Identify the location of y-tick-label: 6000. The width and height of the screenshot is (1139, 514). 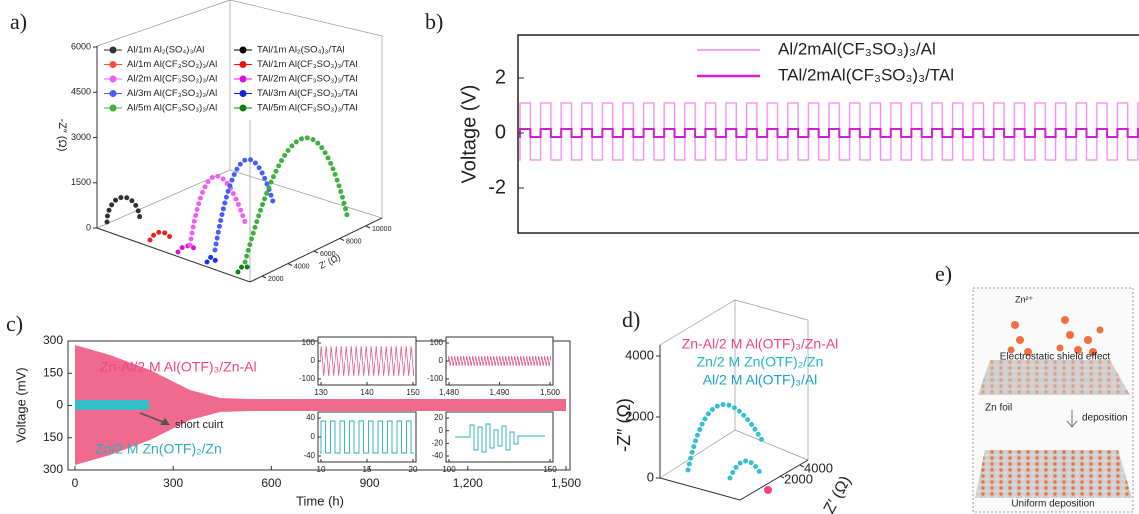
(81, 46).